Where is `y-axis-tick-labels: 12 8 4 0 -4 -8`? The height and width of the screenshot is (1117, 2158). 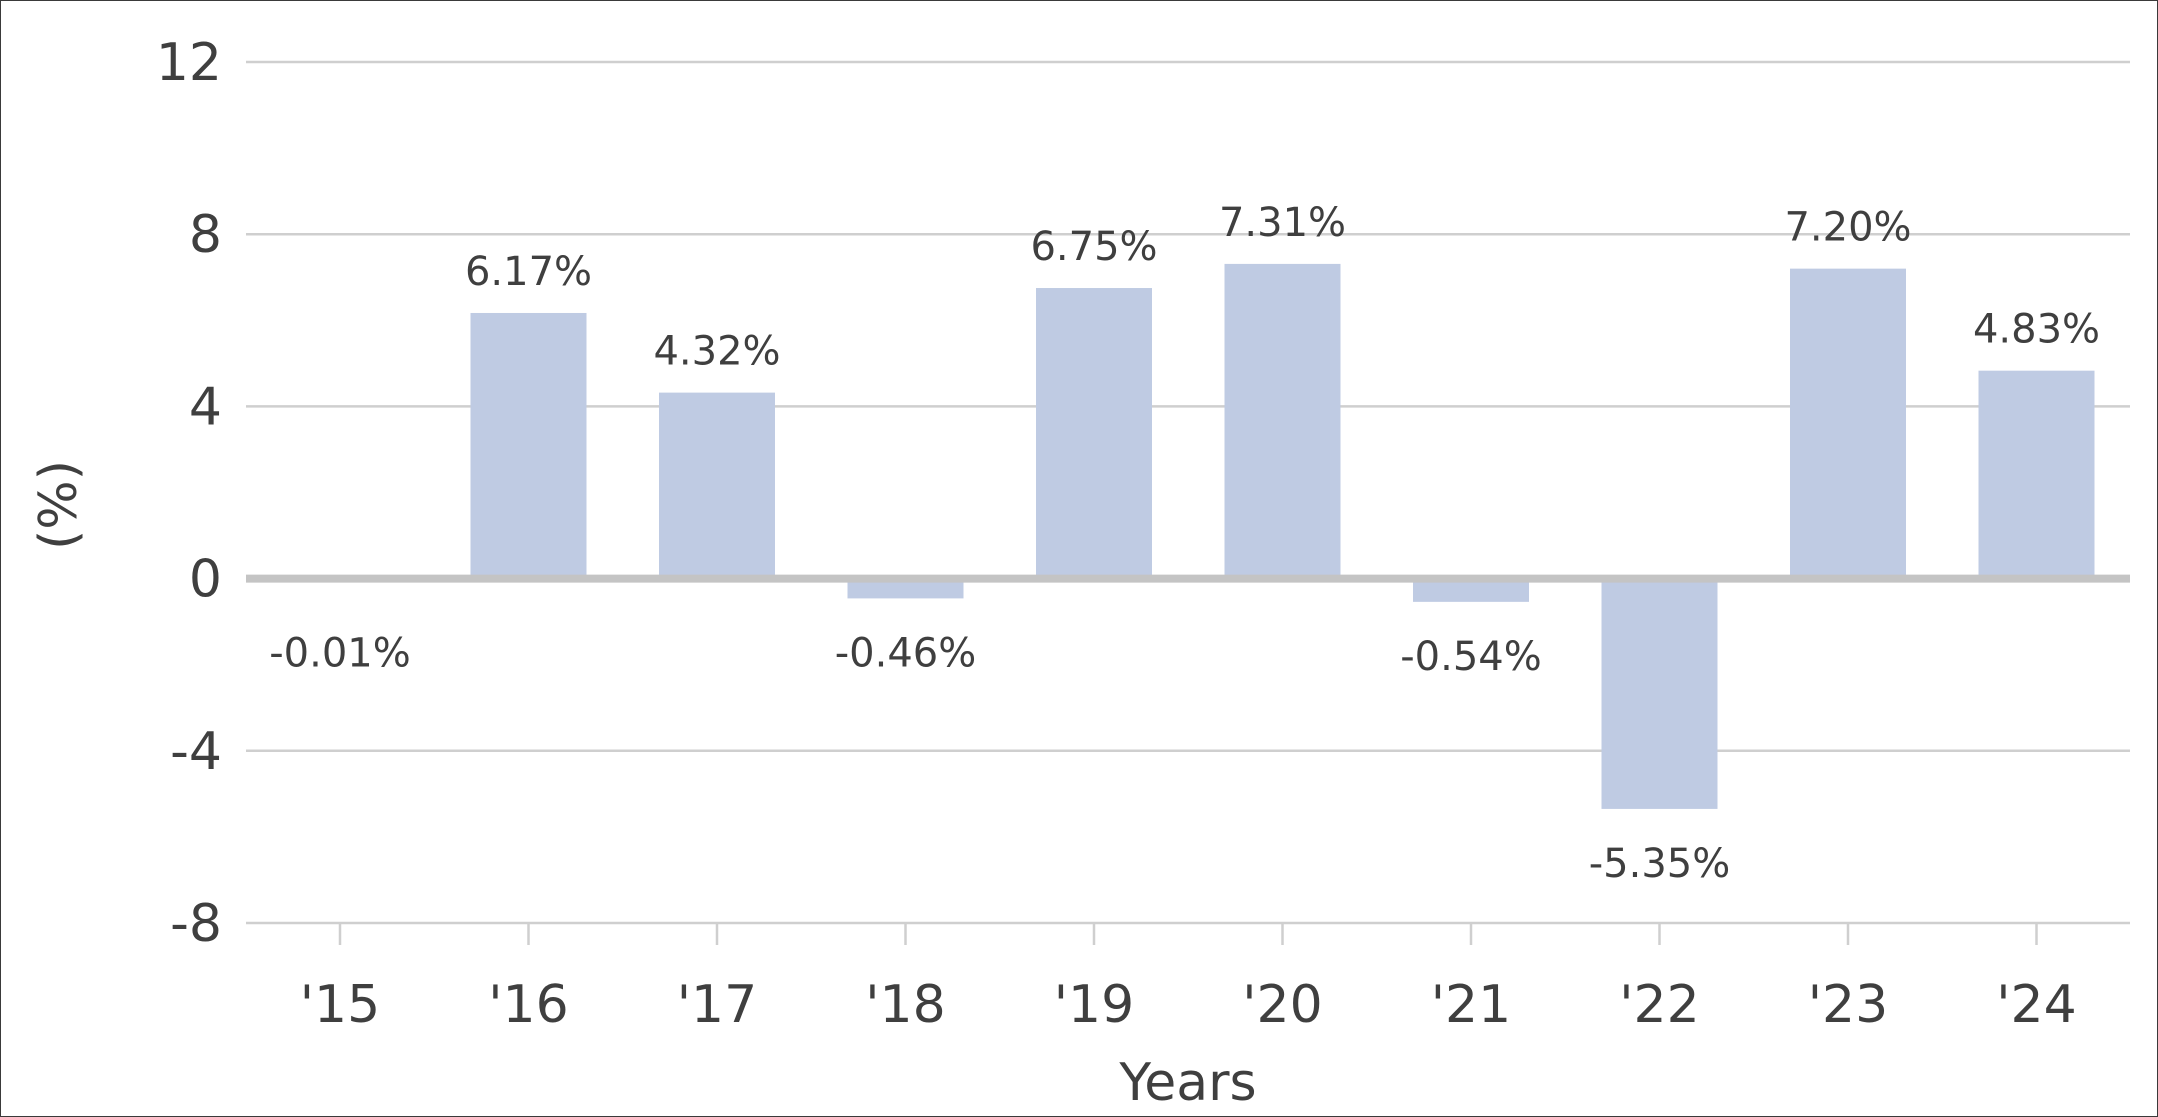 y-axis-tick-labels: 12 8 4 0 -4 -8 is located at coordinates (189, 493).